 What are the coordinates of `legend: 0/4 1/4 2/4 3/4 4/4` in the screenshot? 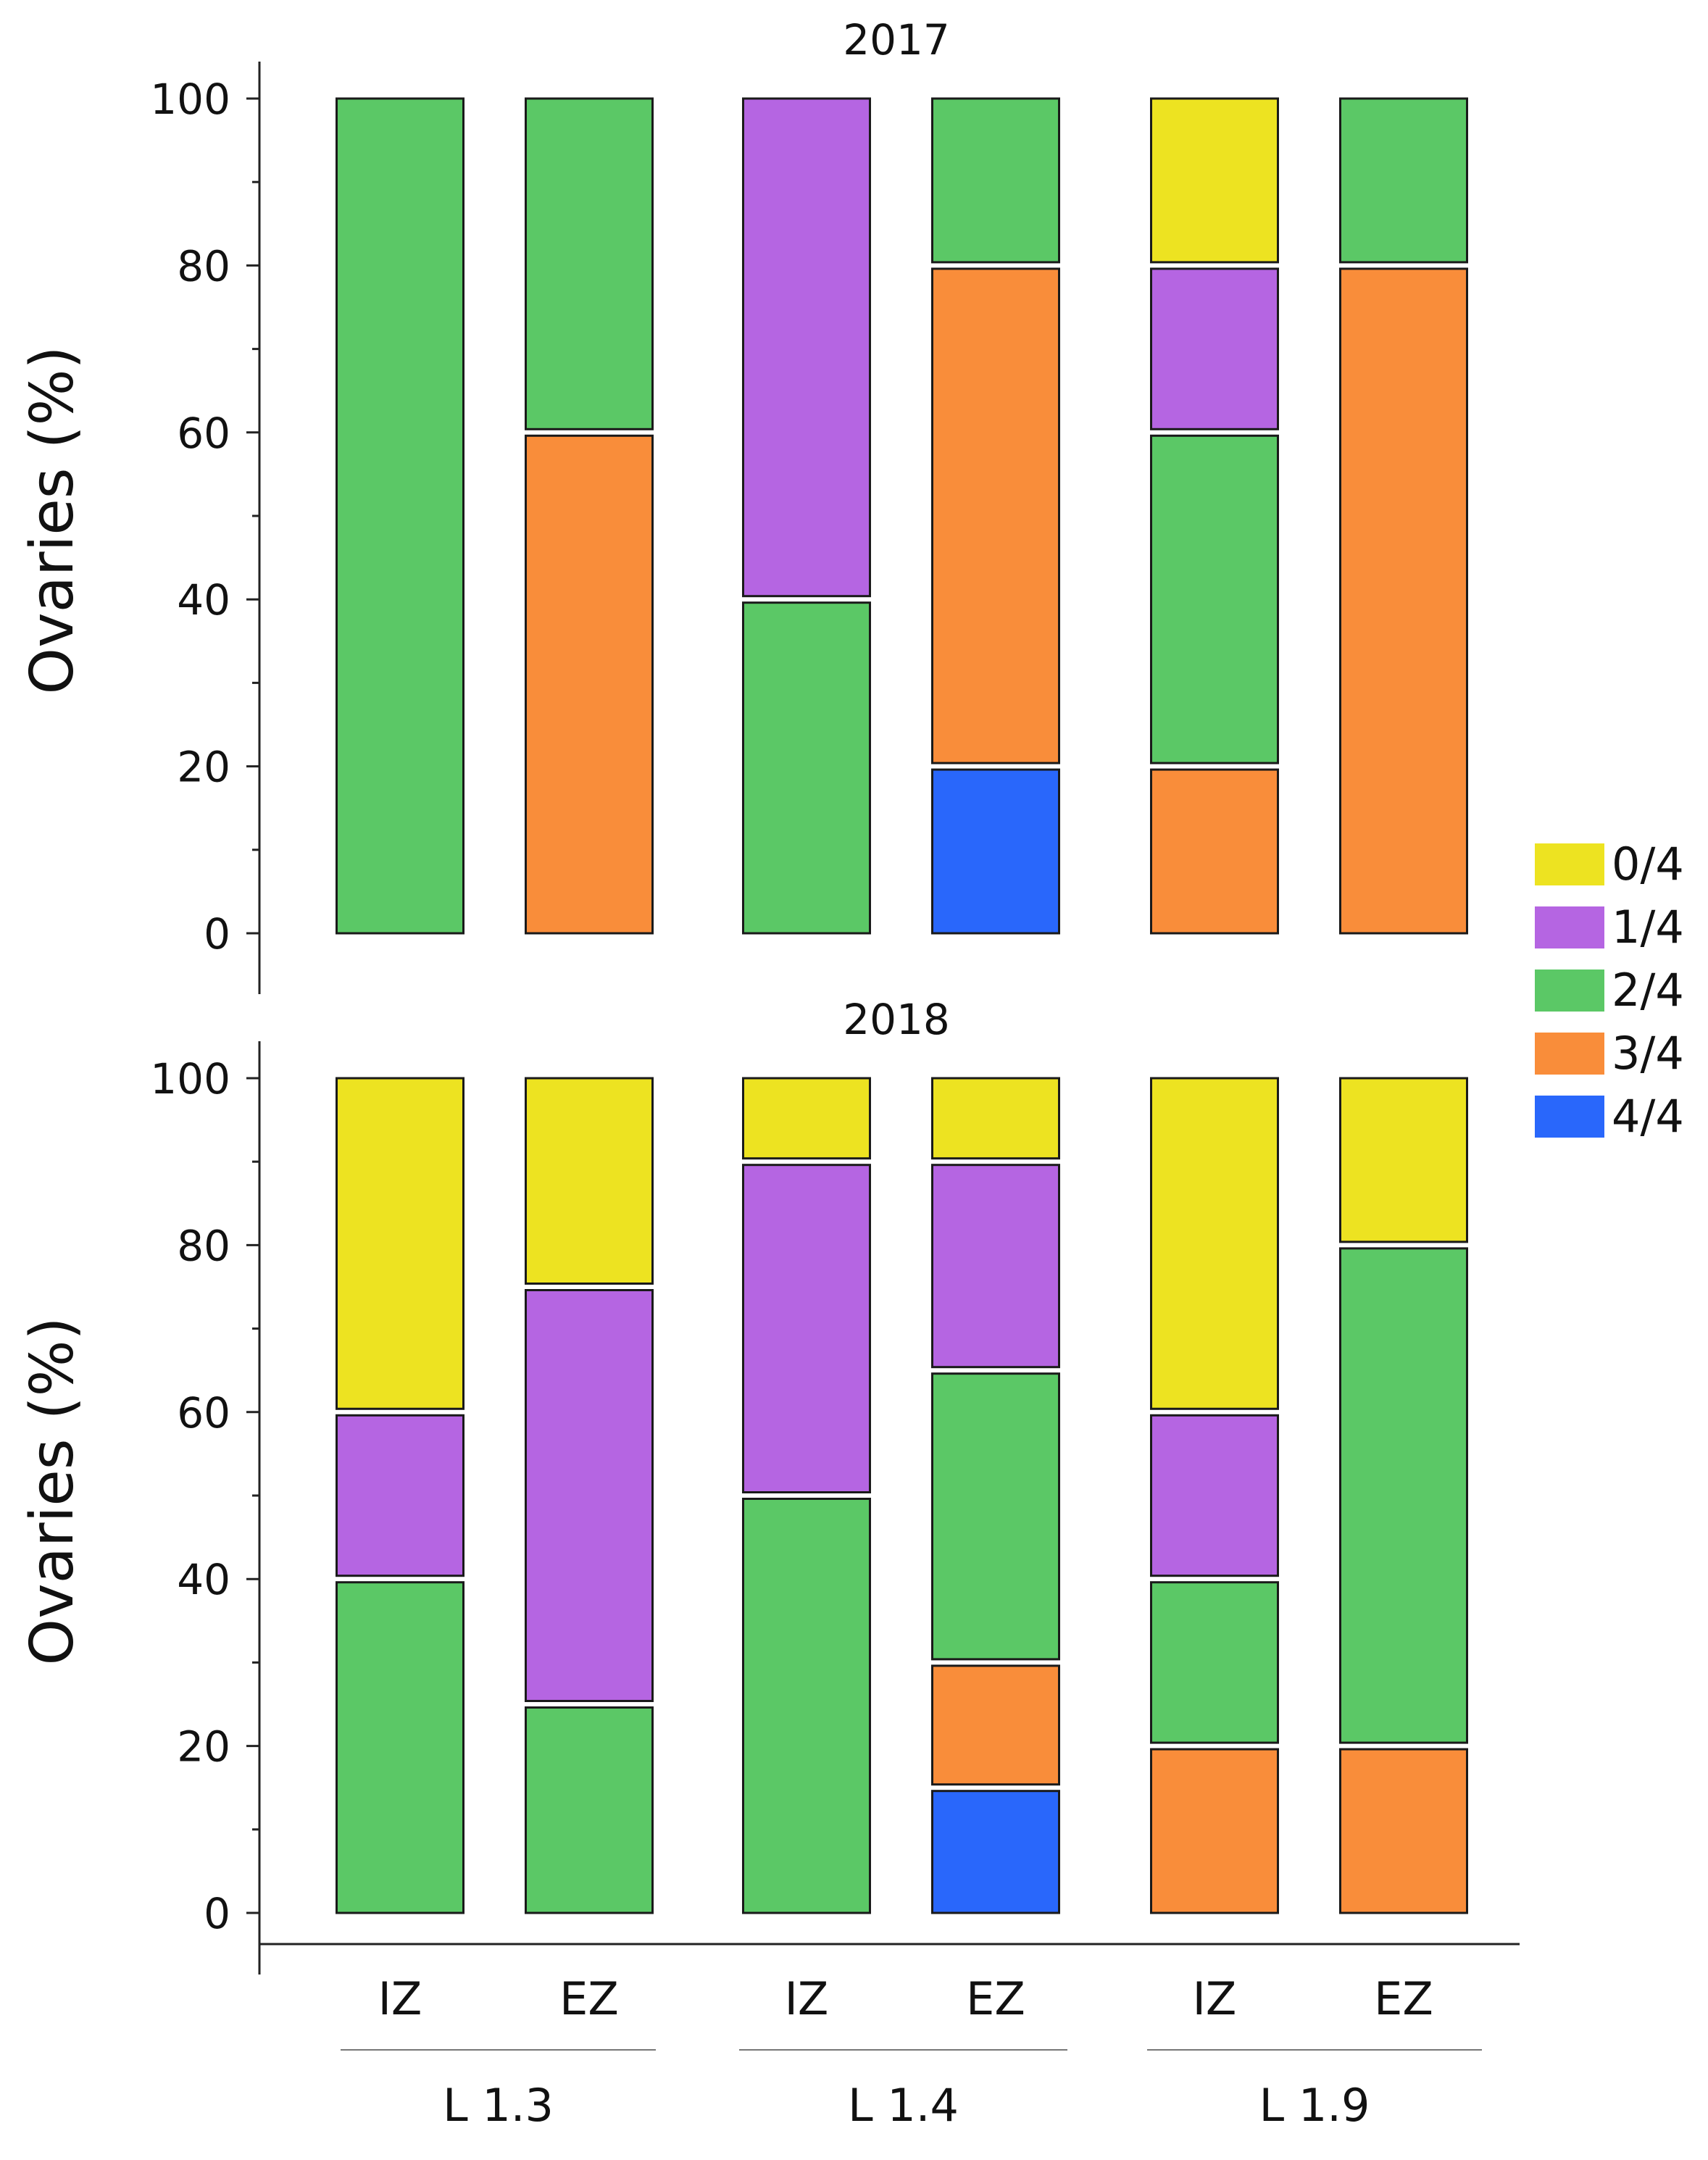 It's located at (1609, 991).